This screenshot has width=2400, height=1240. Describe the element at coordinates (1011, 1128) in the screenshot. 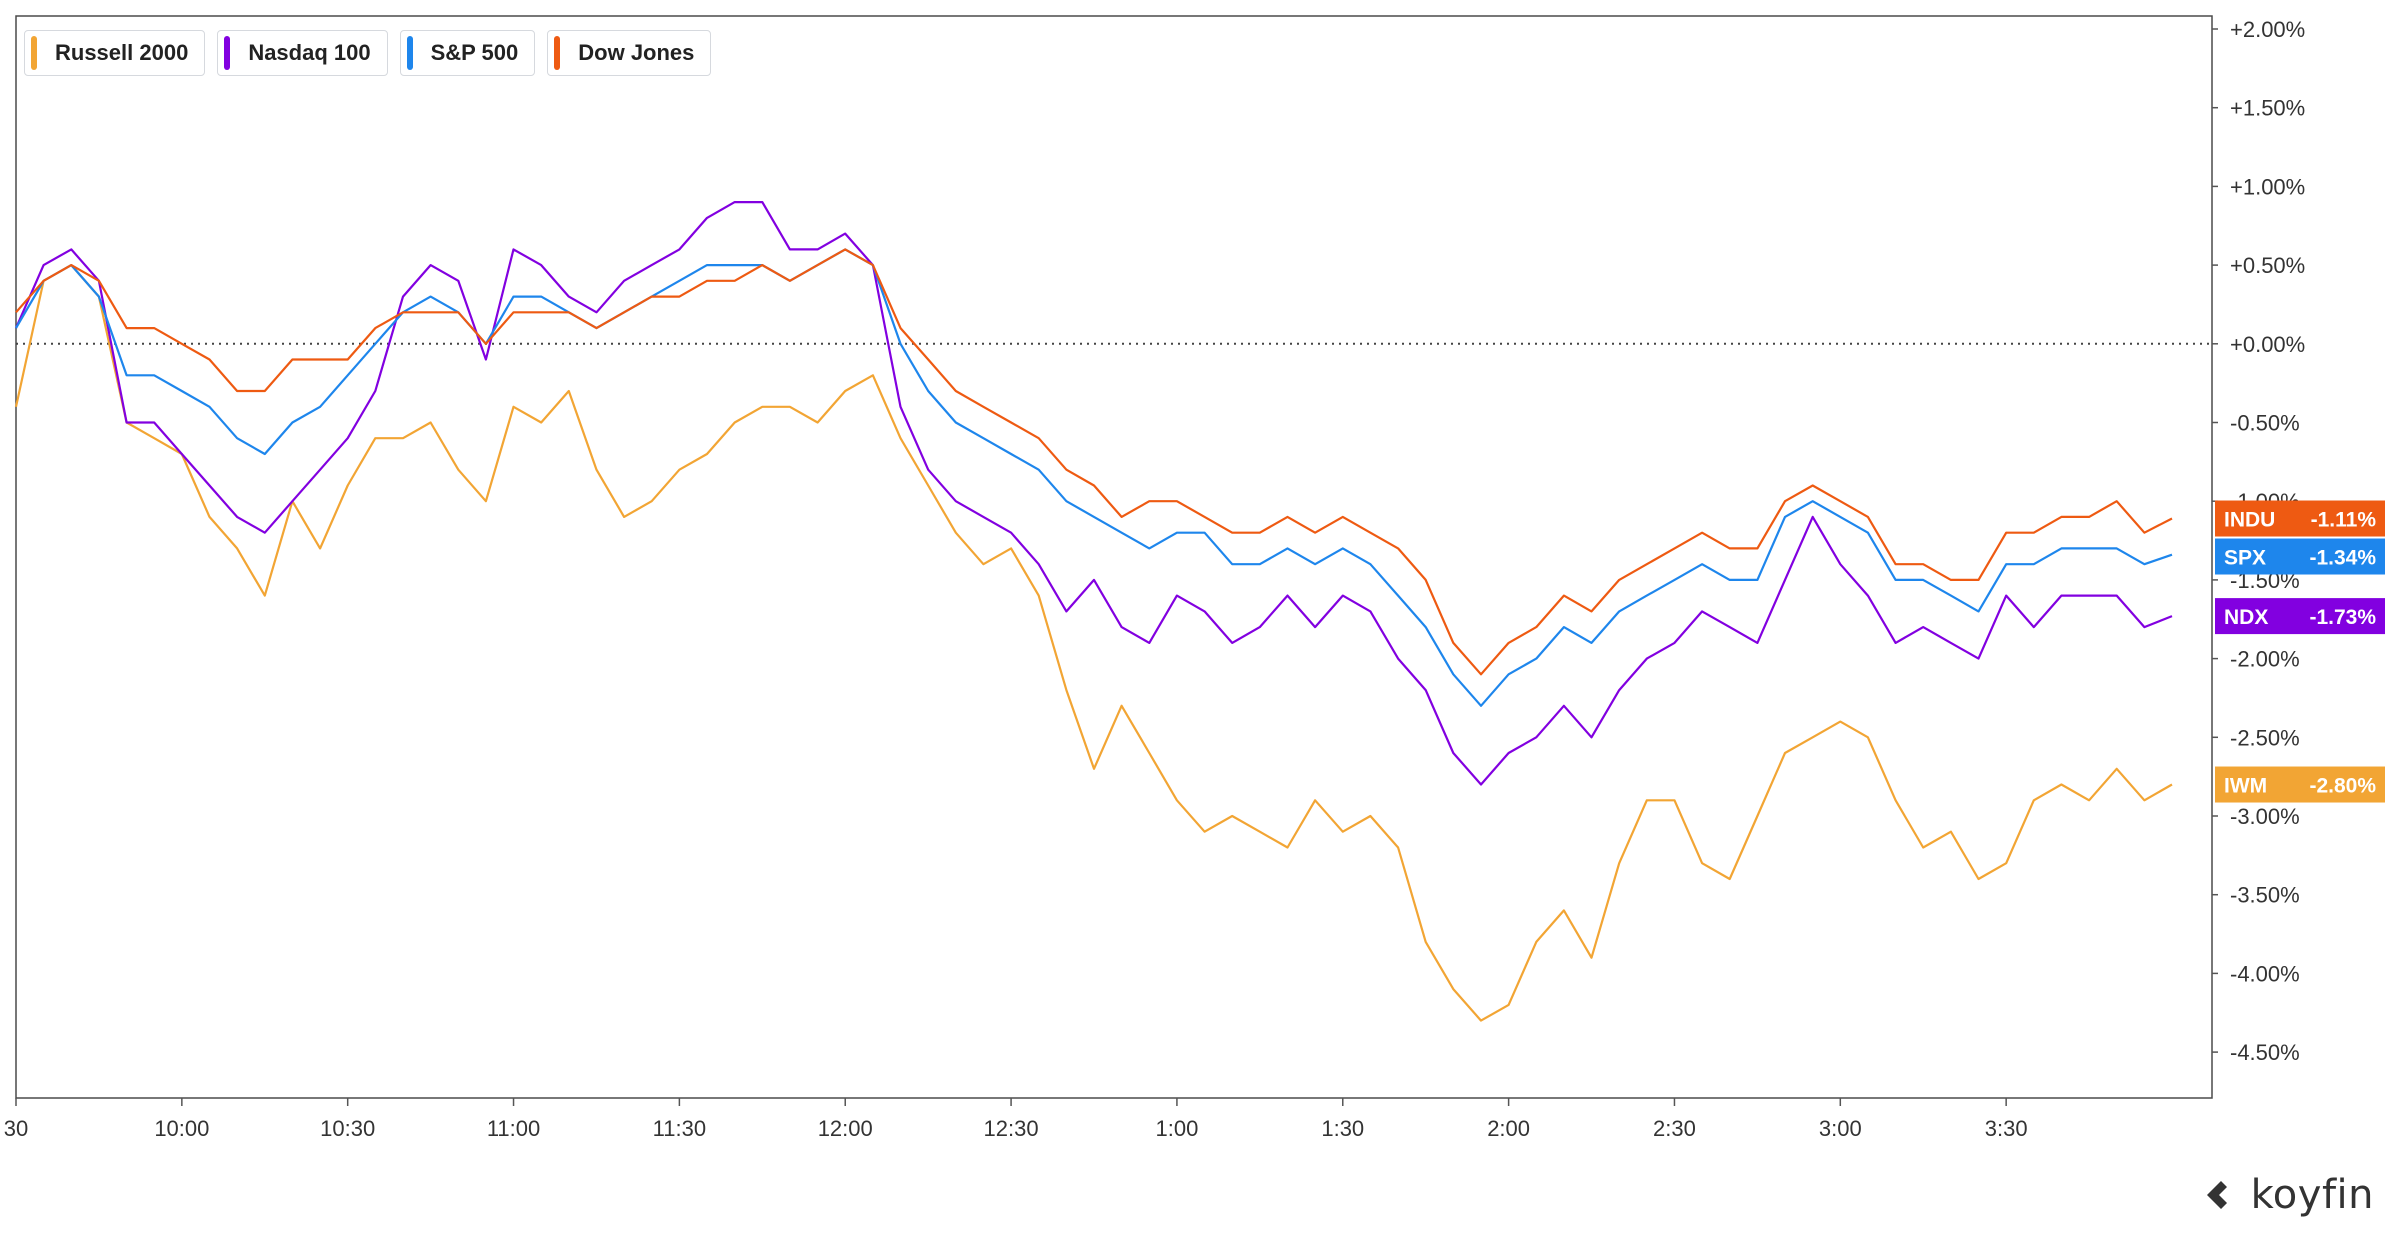

I see `x-tick-label: 12:30` at that location.